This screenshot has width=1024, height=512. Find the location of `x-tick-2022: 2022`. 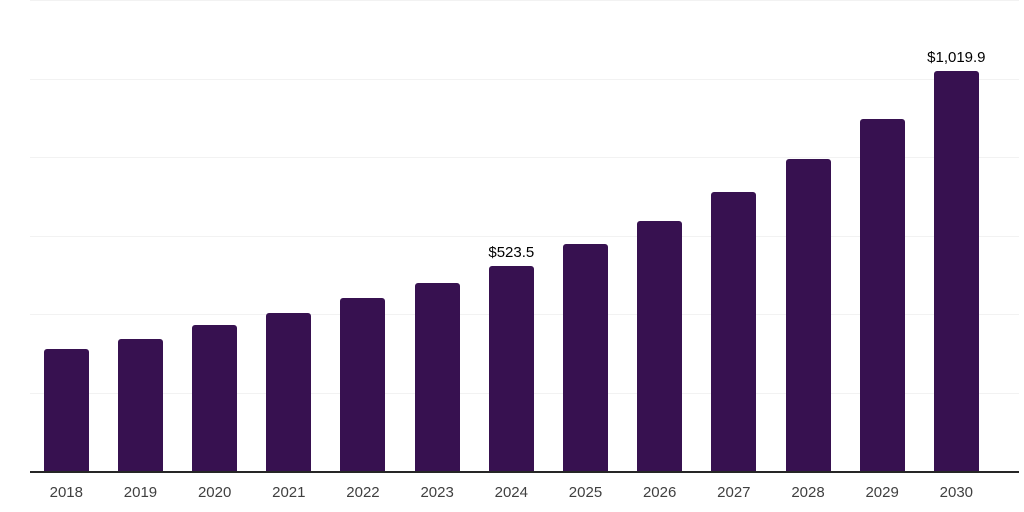

x-tick-2022: 2022 is located at coordinates (363, 492).